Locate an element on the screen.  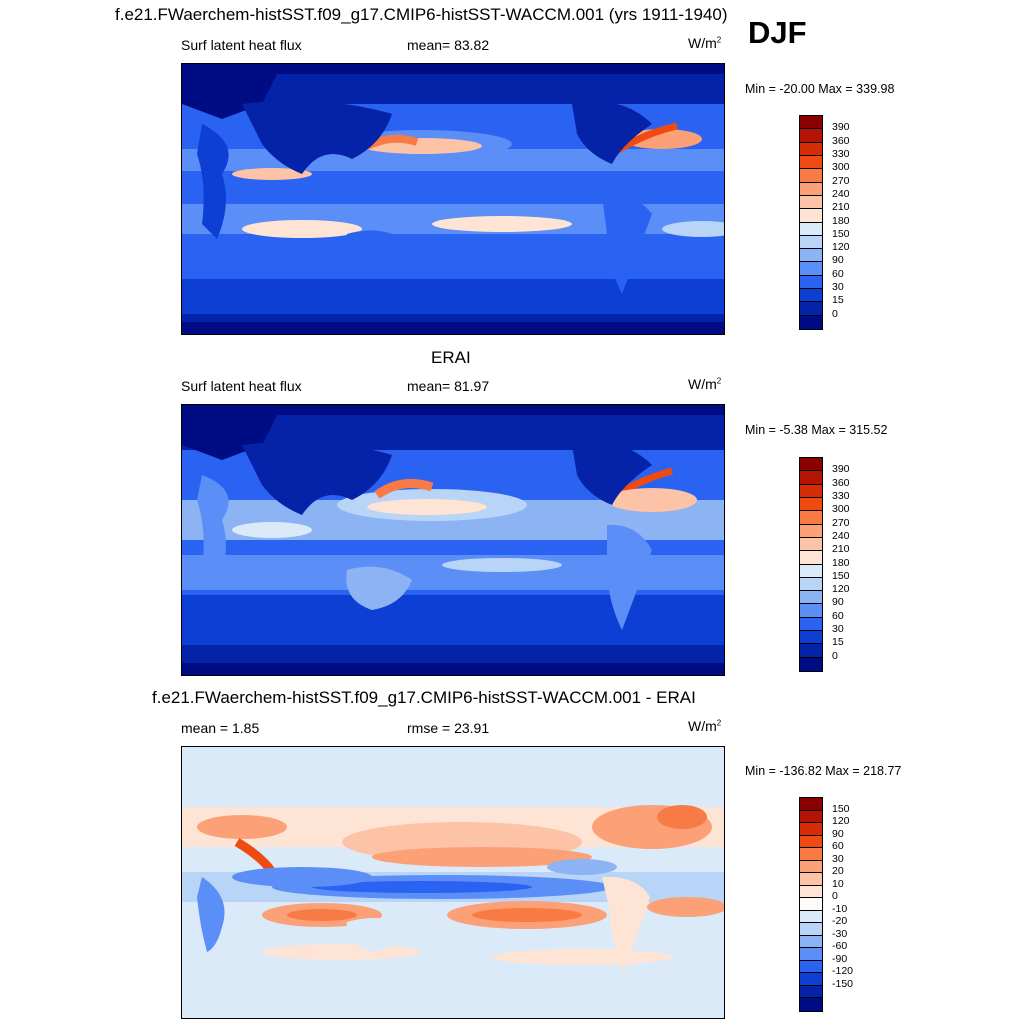
panel-1-units: W/m2 is located at coordinates (705, 43).